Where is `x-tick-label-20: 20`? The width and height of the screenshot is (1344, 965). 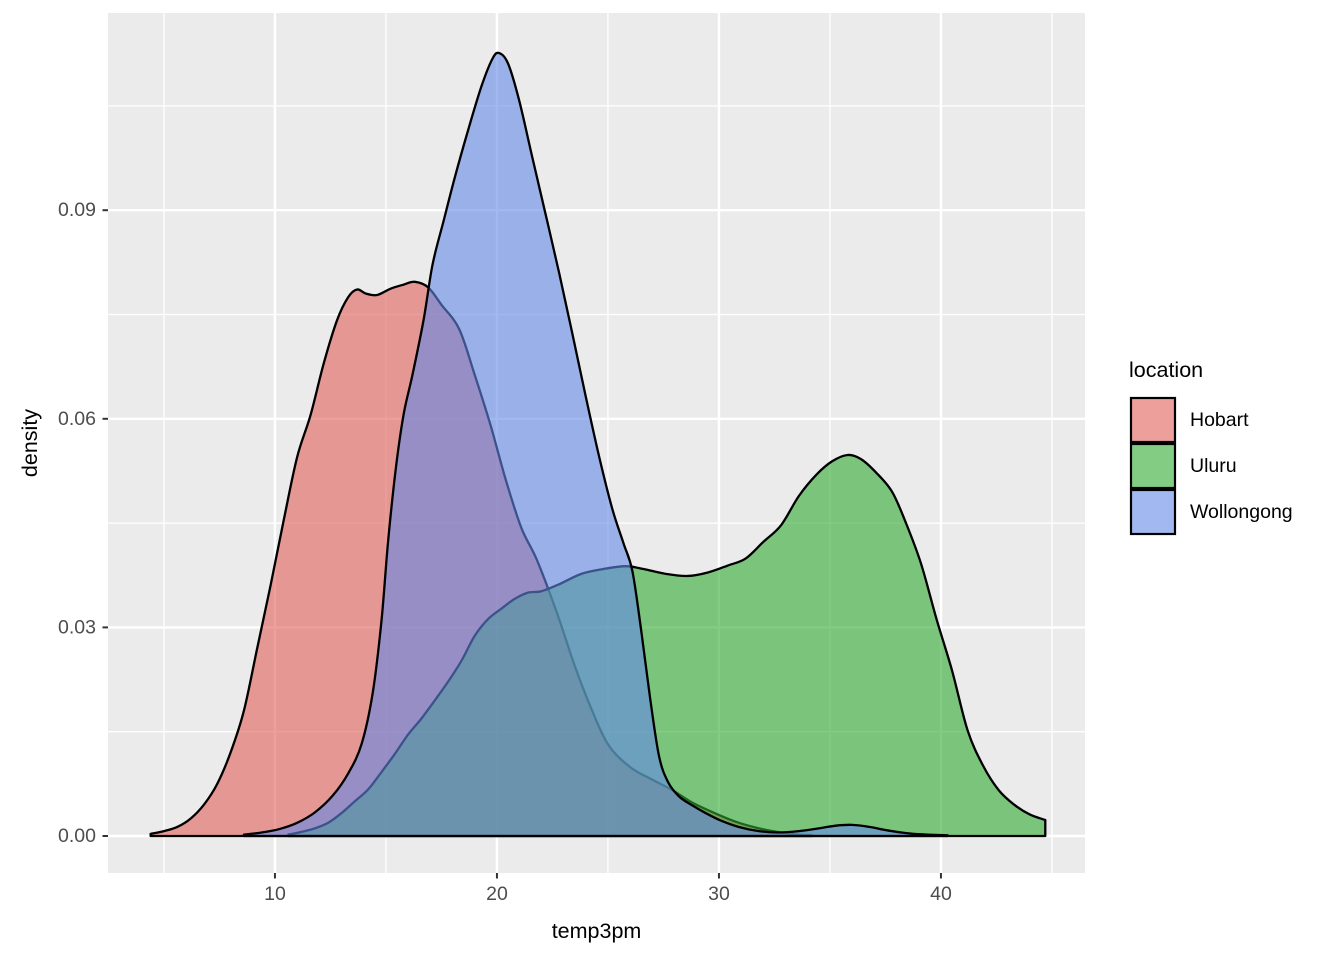 x-tick-label-20: 20 is located at coordinates (497, 894).